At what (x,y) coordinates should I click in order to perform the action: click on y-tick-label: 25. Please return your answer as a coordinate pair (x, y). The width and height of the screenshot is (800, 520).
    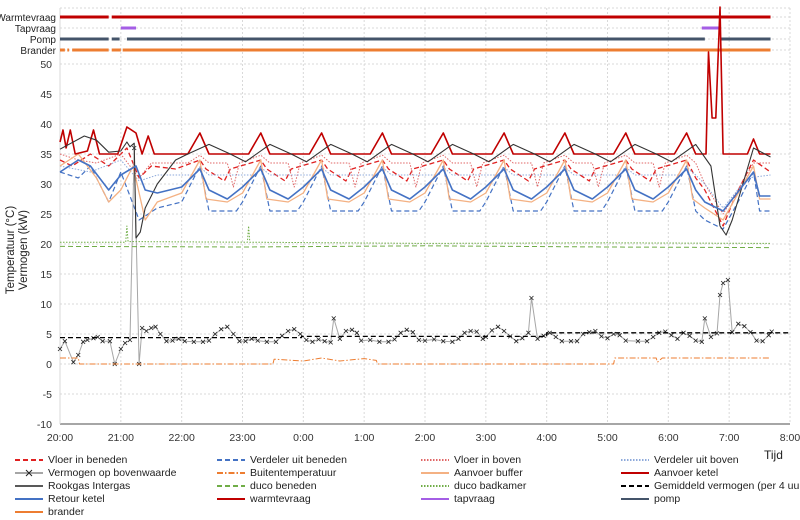
    Looking at the image, I should click on (46, 215).